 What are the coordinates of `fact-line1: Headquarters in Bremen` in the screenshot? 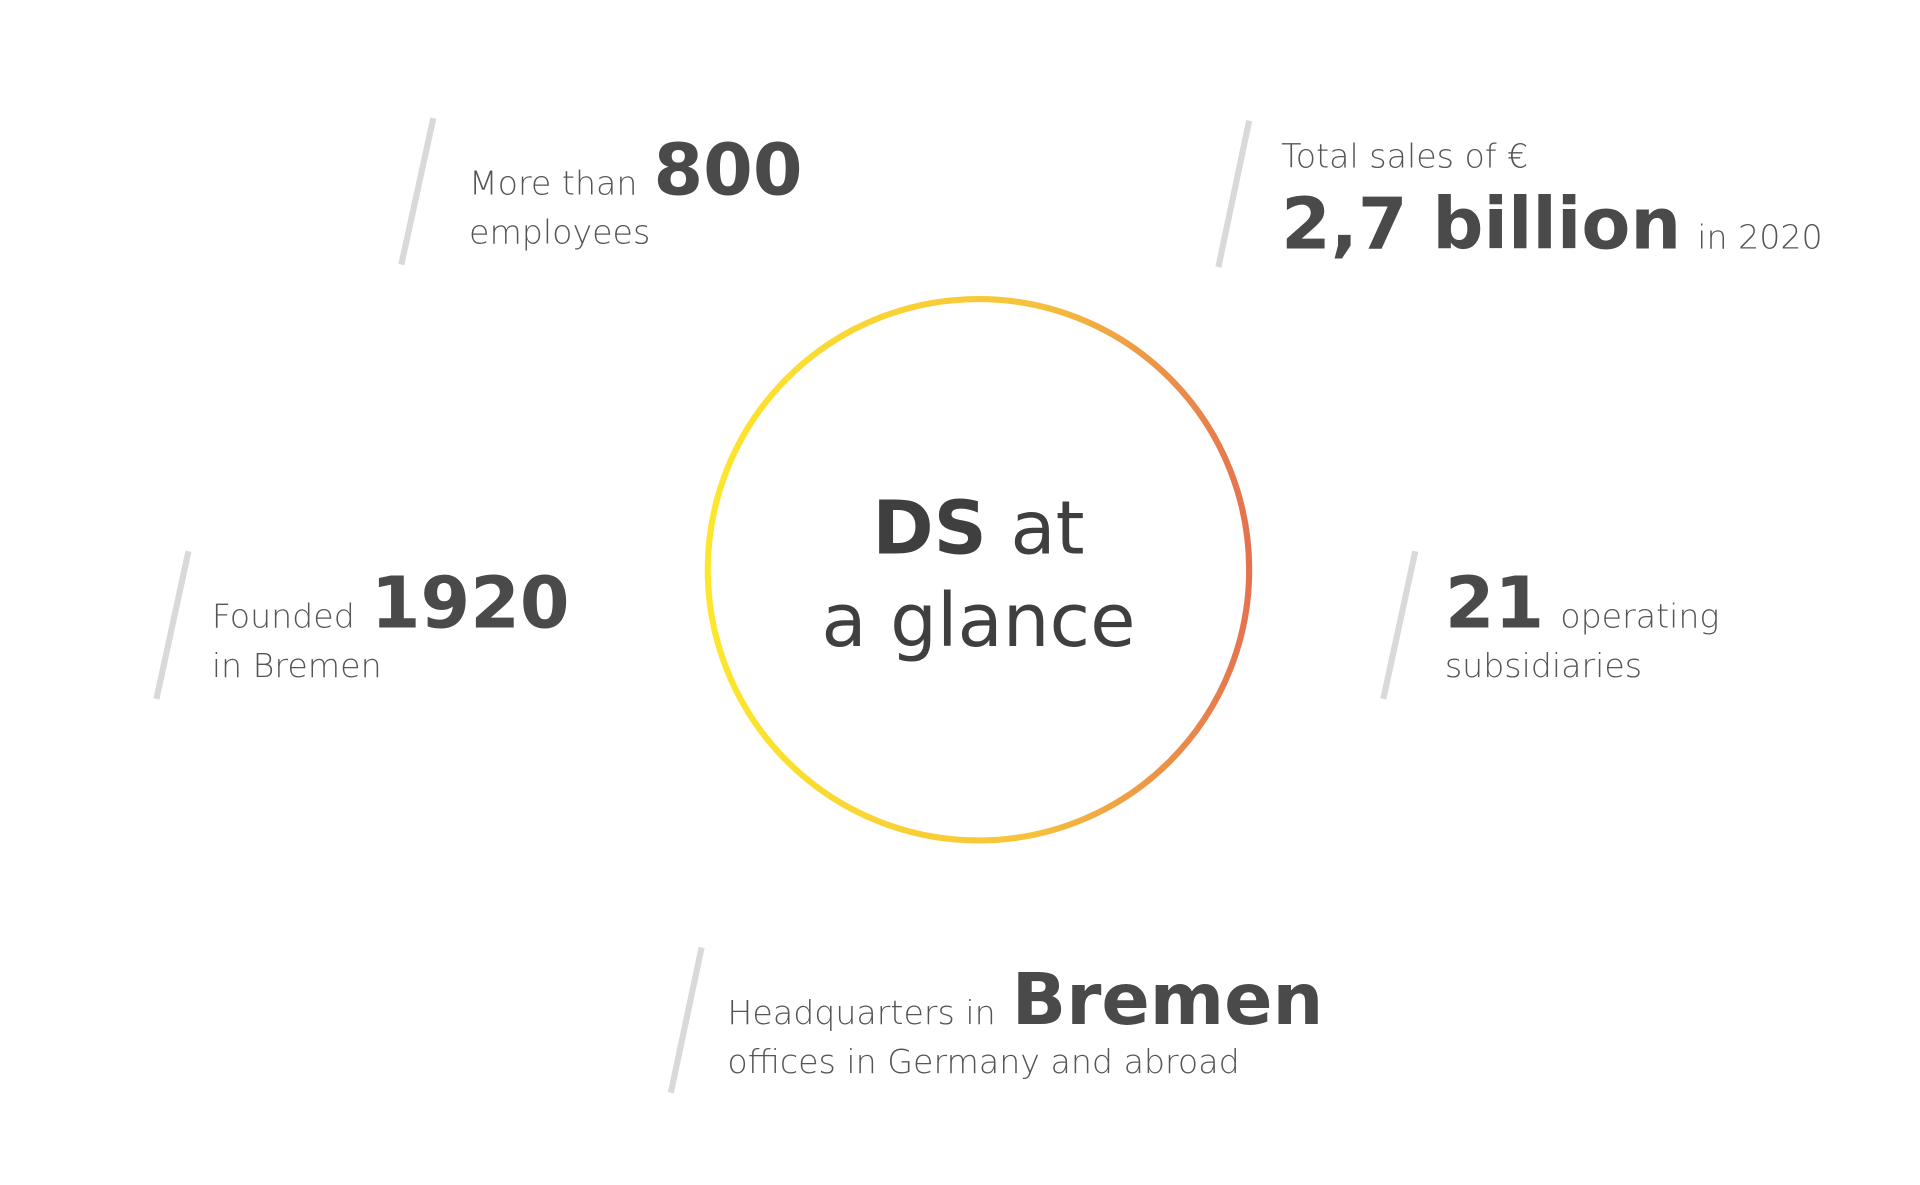 It's located at (1025, 999).